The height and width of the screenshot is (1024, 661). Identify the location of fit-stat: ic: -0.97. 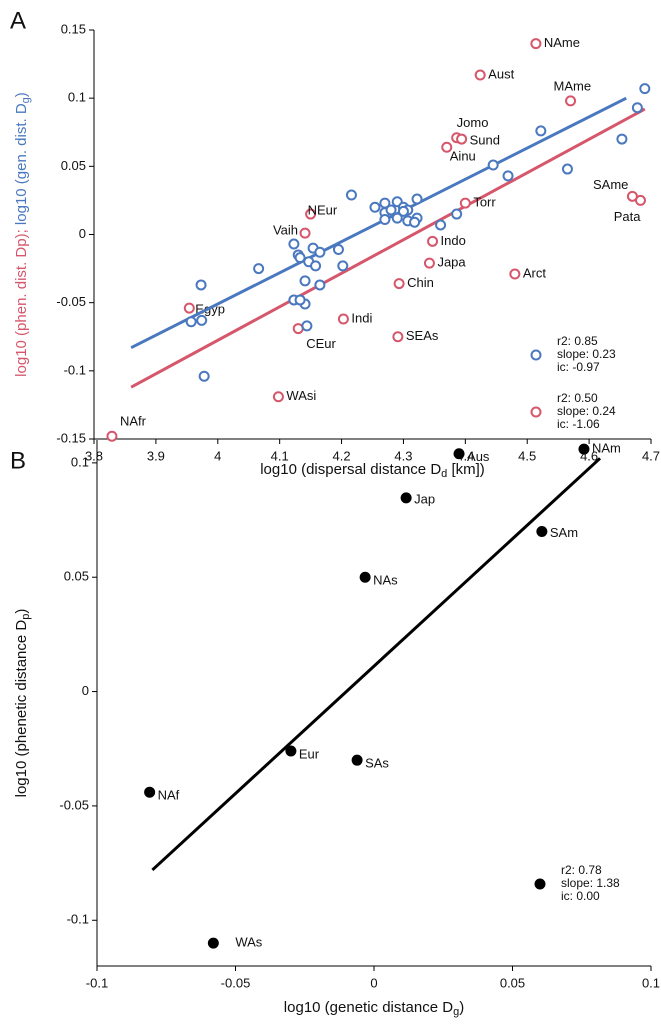
(578, 367).